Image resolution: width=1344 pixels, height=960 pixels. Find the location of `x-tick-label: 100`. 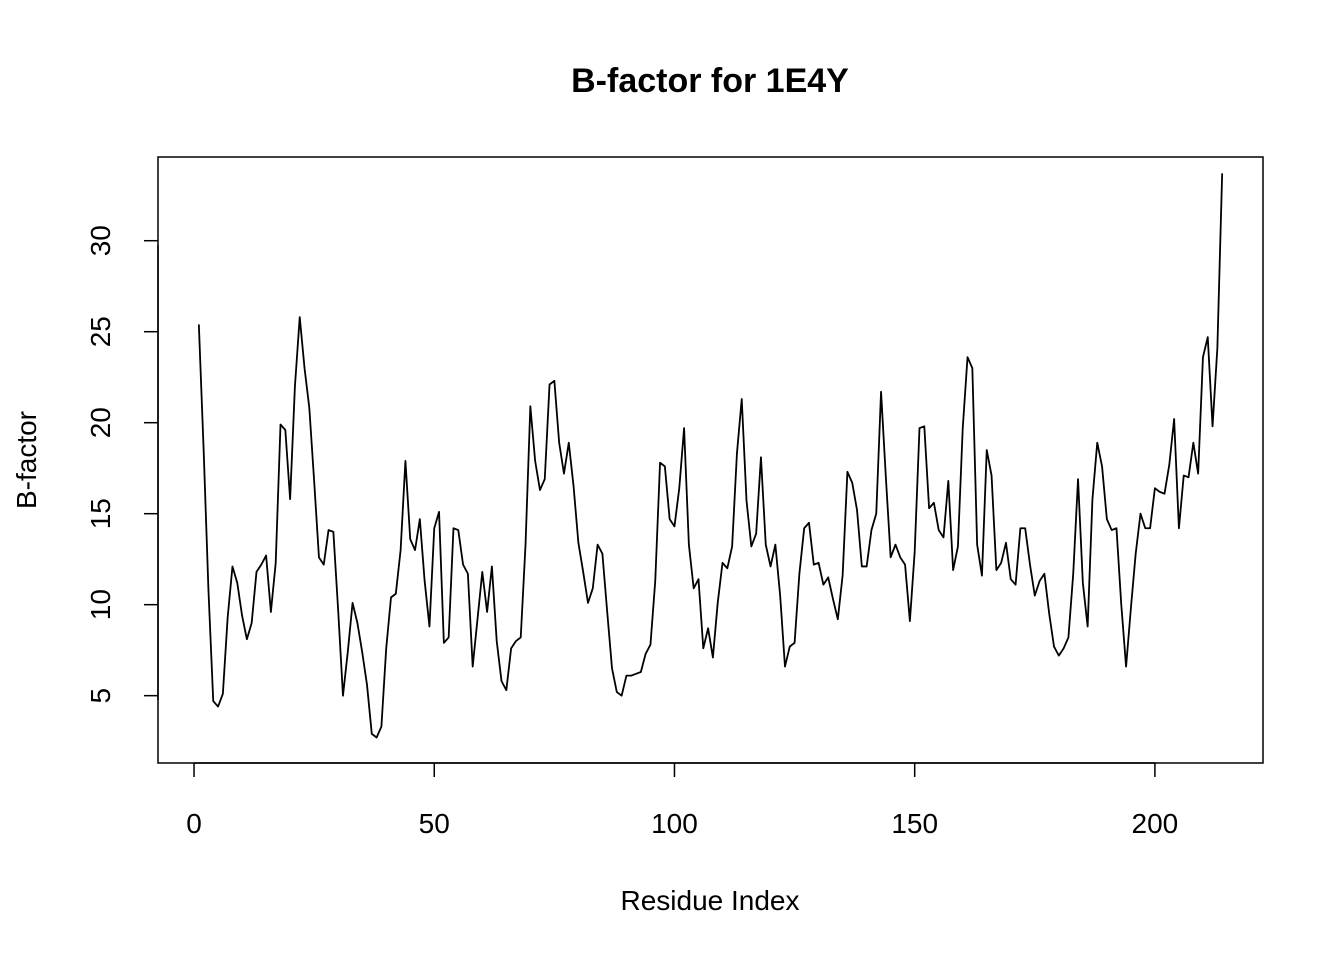

x-tick-label: 100 is located at coordinates (674, 823).